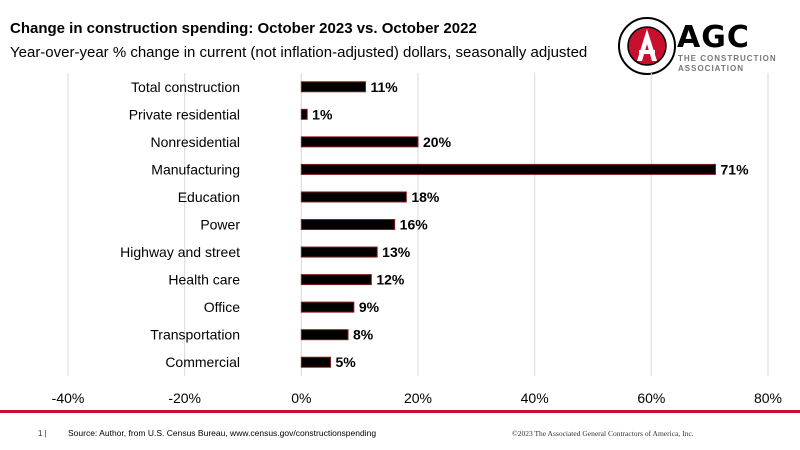  What do you see at coordinates (437, 142) in the screenshot?
I see `data-label: 20%` at bounding box center [437, 142].